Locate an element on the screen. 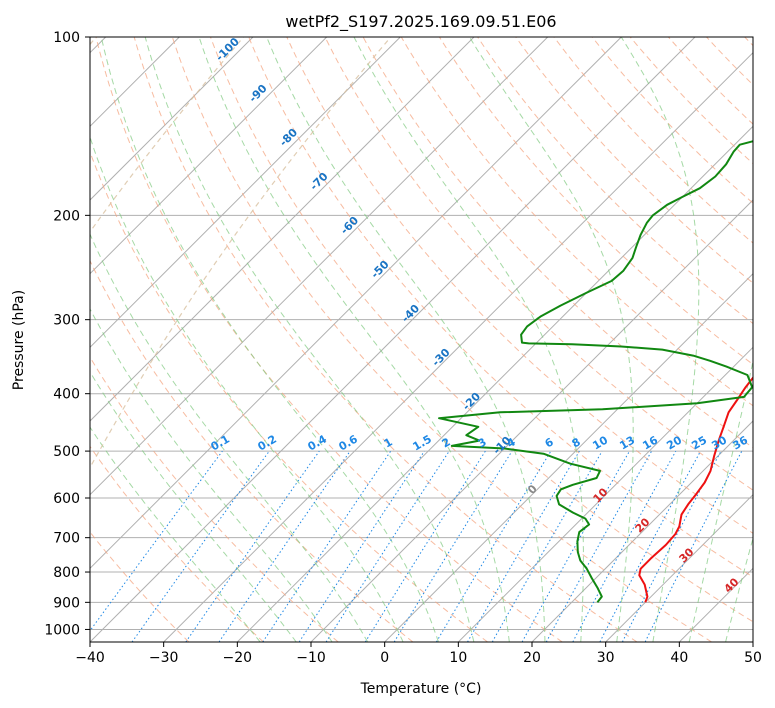 This screenshot has width=775, height=708. x-tick-label: 10 is located at coordinates (458, 658).